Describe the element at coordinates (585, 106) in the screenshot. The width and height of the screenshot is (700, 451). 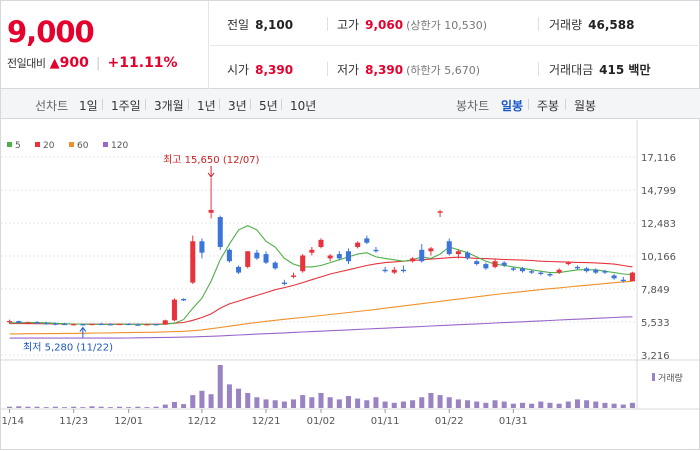
I see `monthly-candle-button: 월봉` at that location.